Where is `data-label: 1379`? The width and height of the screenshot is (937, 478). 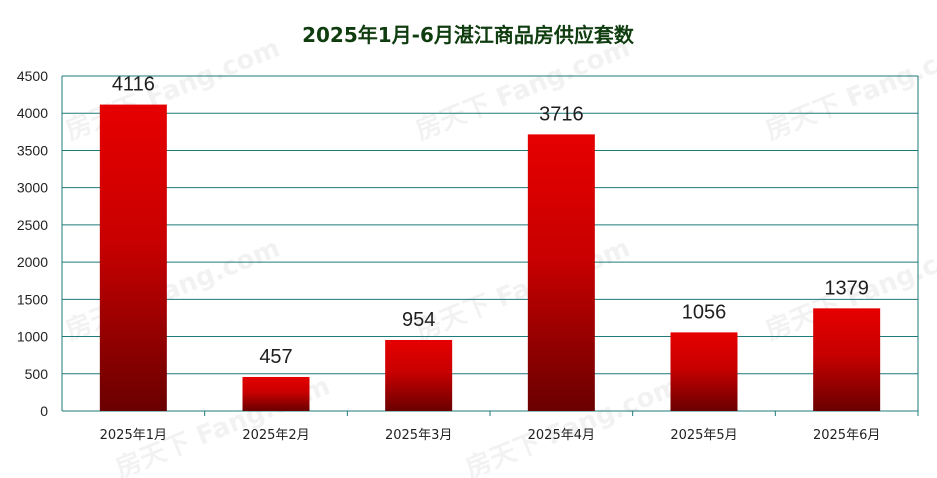
data-label: 1379 is located at coordinates (846, 288).